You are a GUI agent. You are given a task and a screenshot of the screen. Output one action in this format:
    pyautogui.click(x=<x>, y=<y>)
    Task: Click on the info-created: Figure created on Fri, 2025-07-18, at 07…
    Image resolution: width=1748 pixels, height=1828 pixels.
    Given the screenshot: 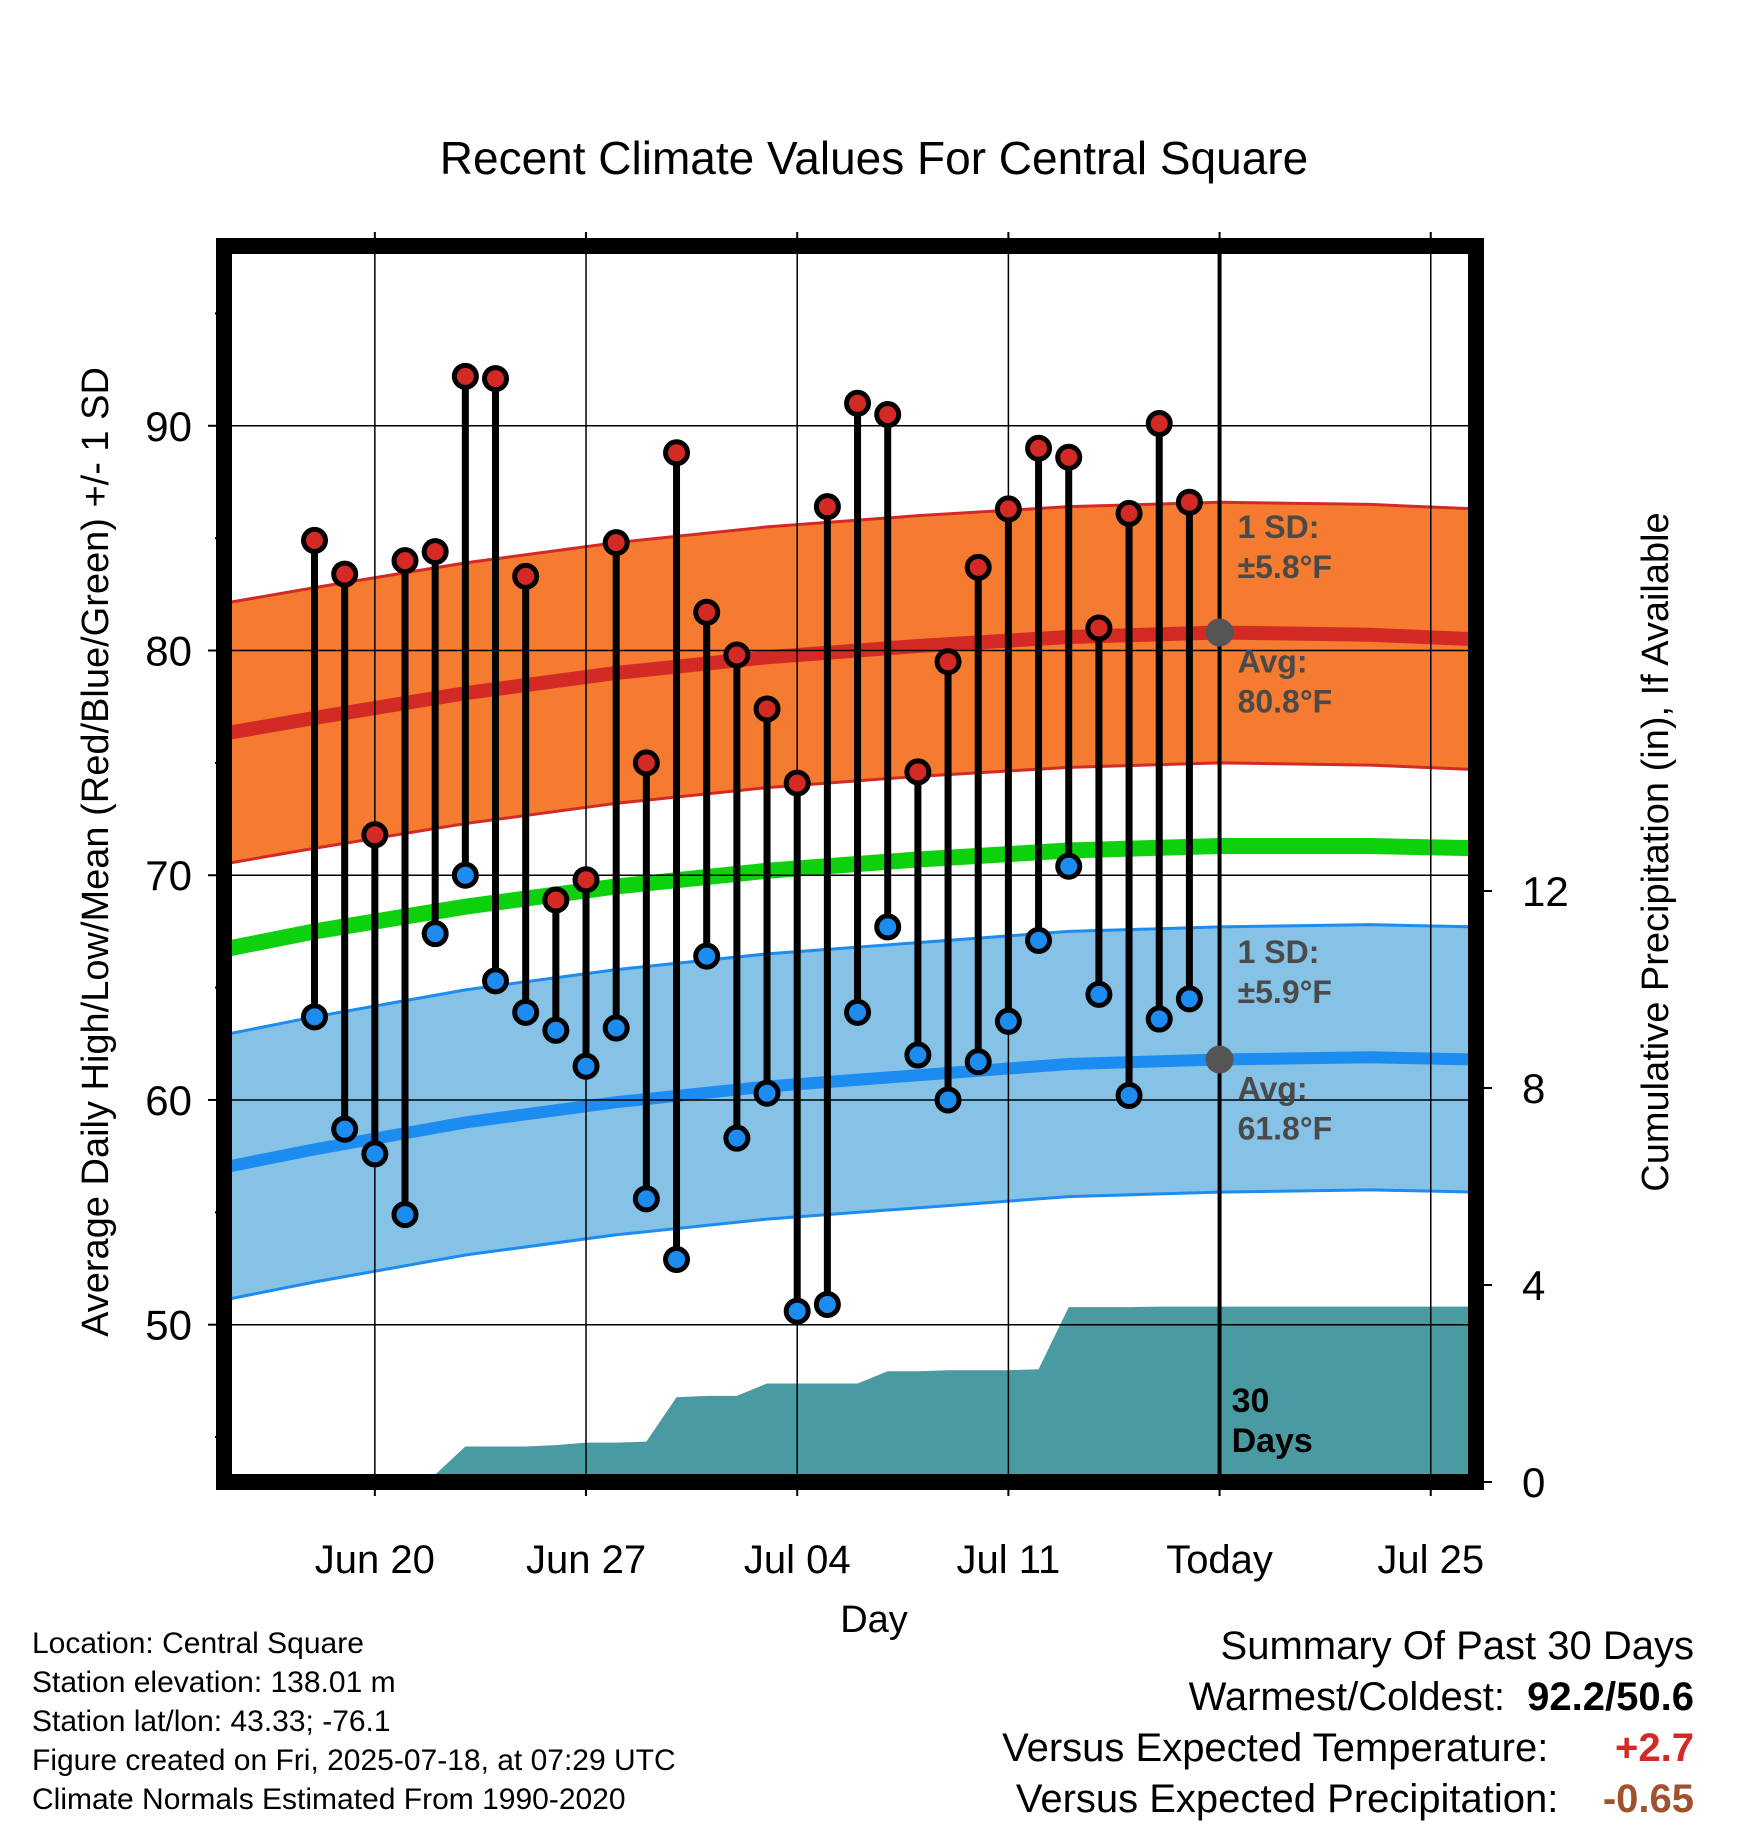 What is the action you would take?
    pyautogui.click(x=354, y=1760)
    